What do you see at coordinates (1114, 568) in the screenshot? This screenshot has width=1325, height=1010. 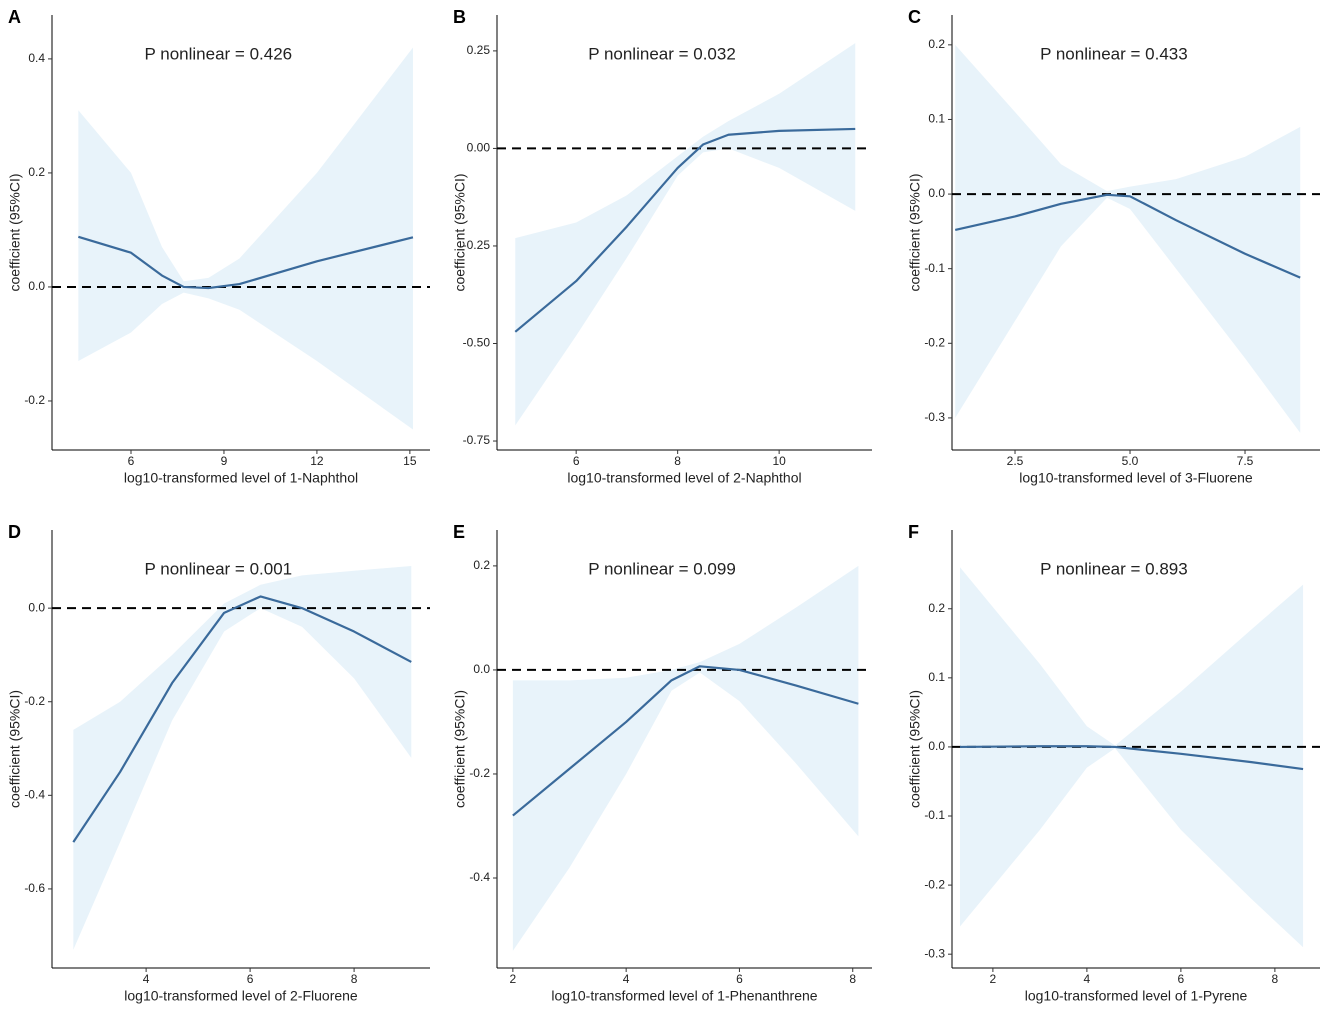 I see `annotation: P nonlinear = 0.893` at bounding box center [1114, 568].